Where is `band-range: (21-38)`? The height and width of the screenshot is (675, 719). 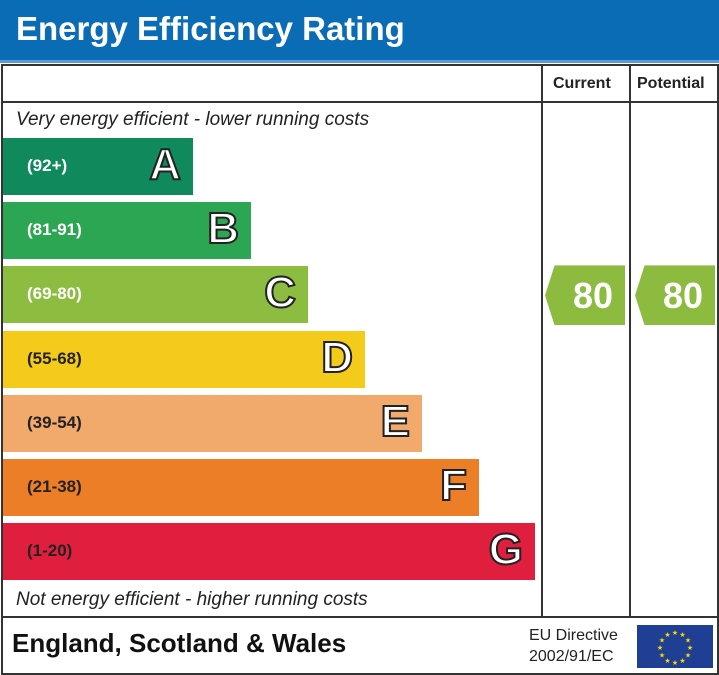
band-range: (21-38) is located at coordinates (54, 486).